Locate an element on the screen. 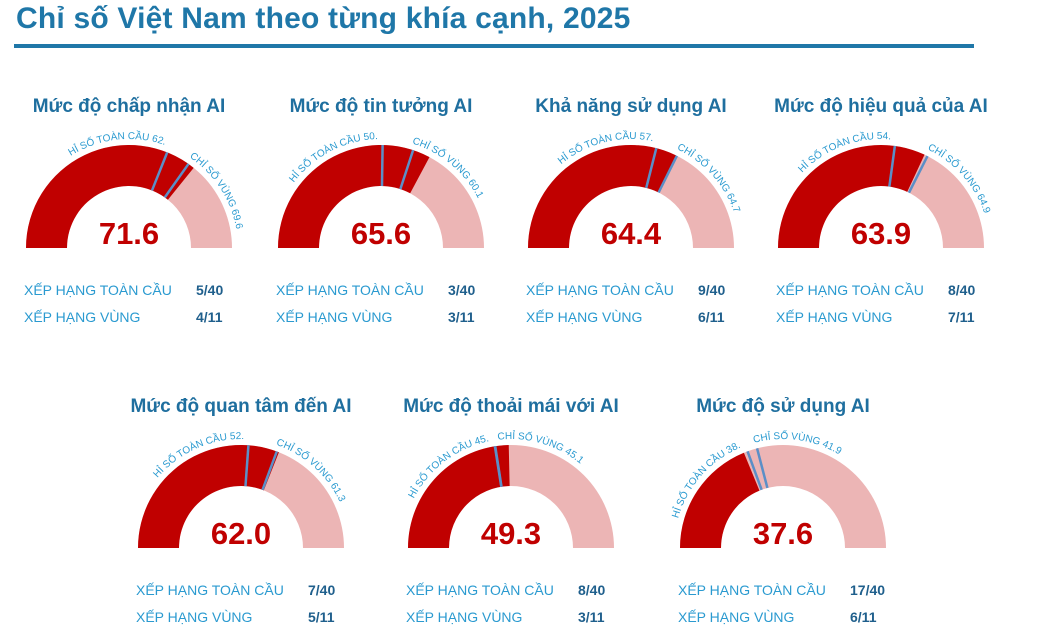 The height and width of the screenshot is (644, 1046). gauge-title: Mức độ thoải mái với AI is located at coordinates (511, 406).